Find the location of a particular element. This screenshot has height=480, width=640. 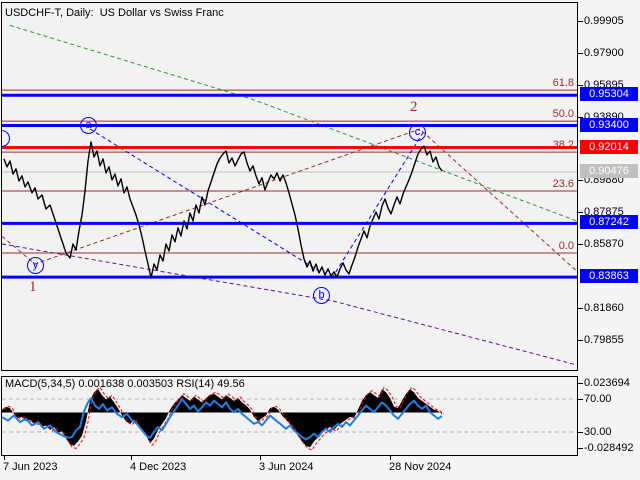

price-level-badge: 0.83863 is located at coordinates (609, 276).